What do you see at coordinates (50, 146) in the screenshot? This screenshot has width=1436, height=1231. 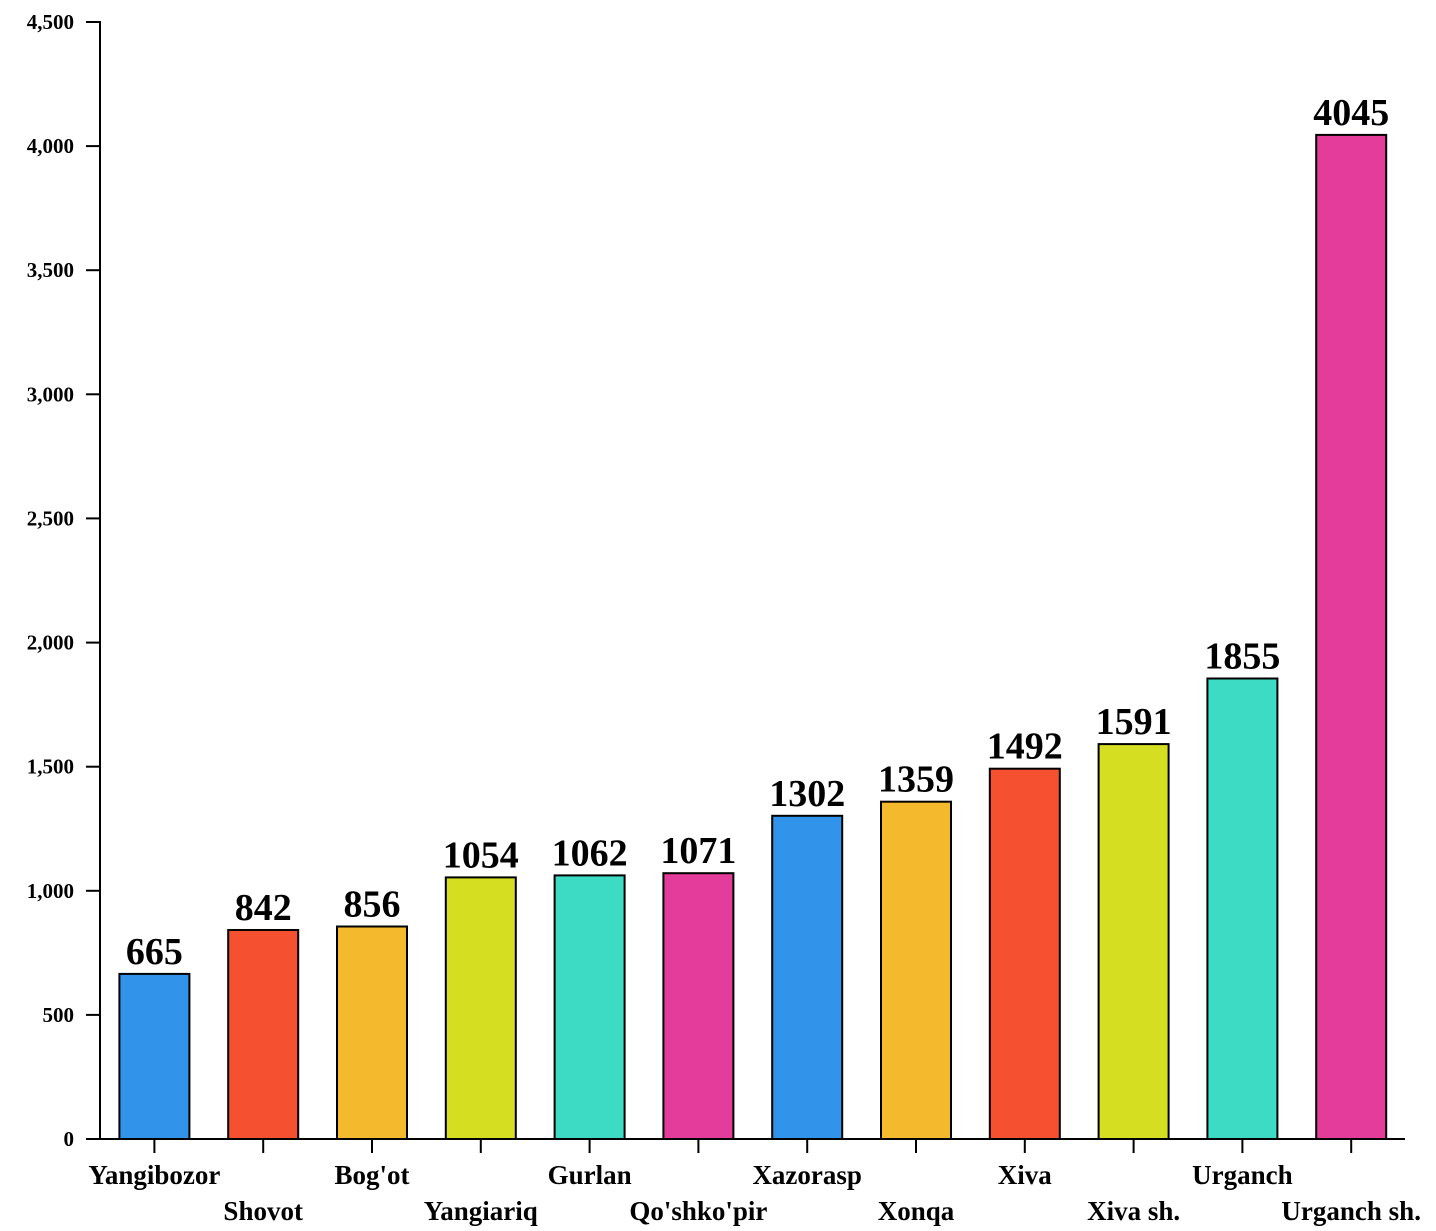 I see `y-tick-label-4000: 4,000` at bounding box center [50, 146].